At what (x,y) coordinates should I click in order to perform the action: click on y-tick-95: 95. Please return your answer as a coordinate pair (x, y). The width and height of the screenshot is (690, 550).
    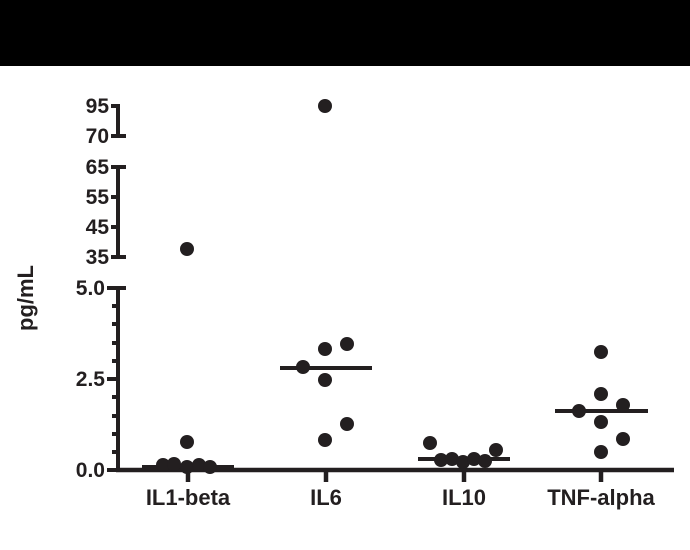
    Looking at the image, I should click on (98, 106).